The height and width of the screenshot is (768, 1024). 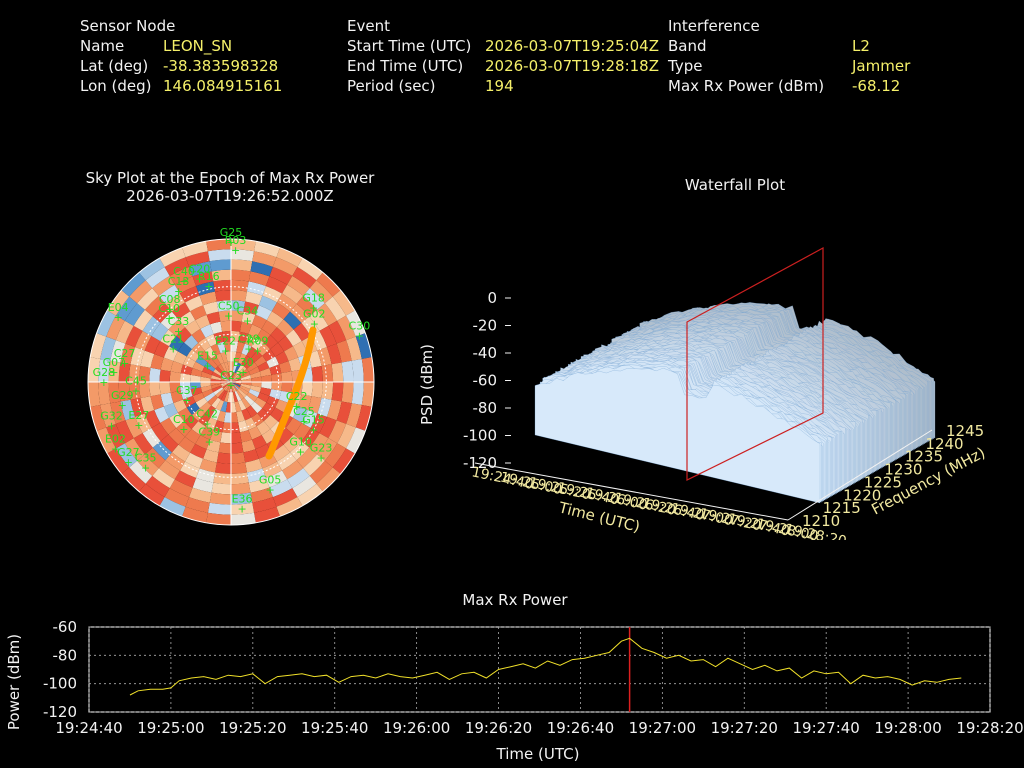 I want to click on band-value: L2, so click(x=861, y=46).